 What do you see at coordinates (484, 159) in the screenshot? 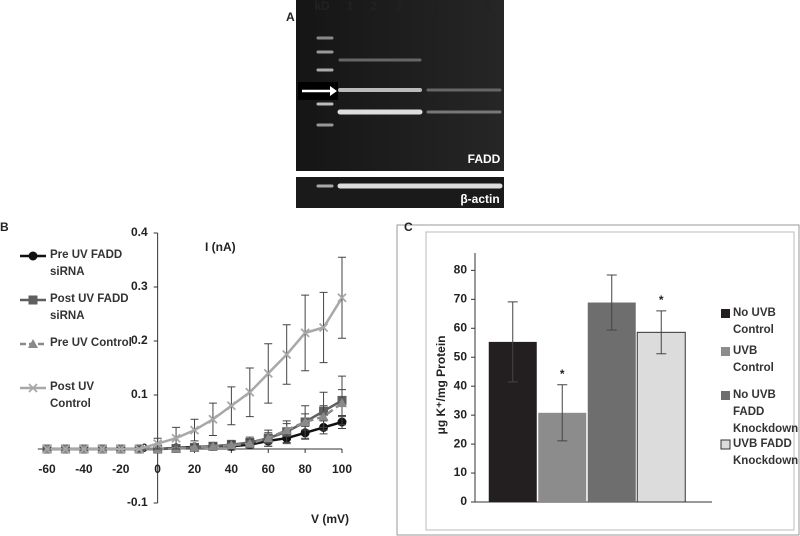
I see `blot-label: FADD` at bounding box center [484, 159].